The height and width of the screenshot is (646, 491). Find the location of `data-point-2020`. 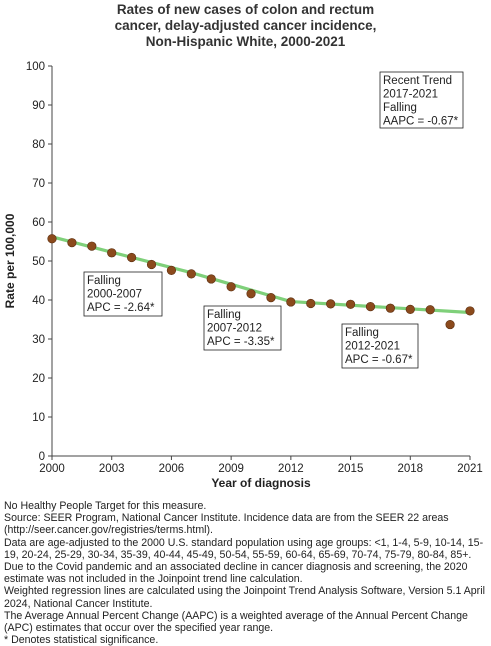

data-point-2020 is located at coordinates (450, 324).